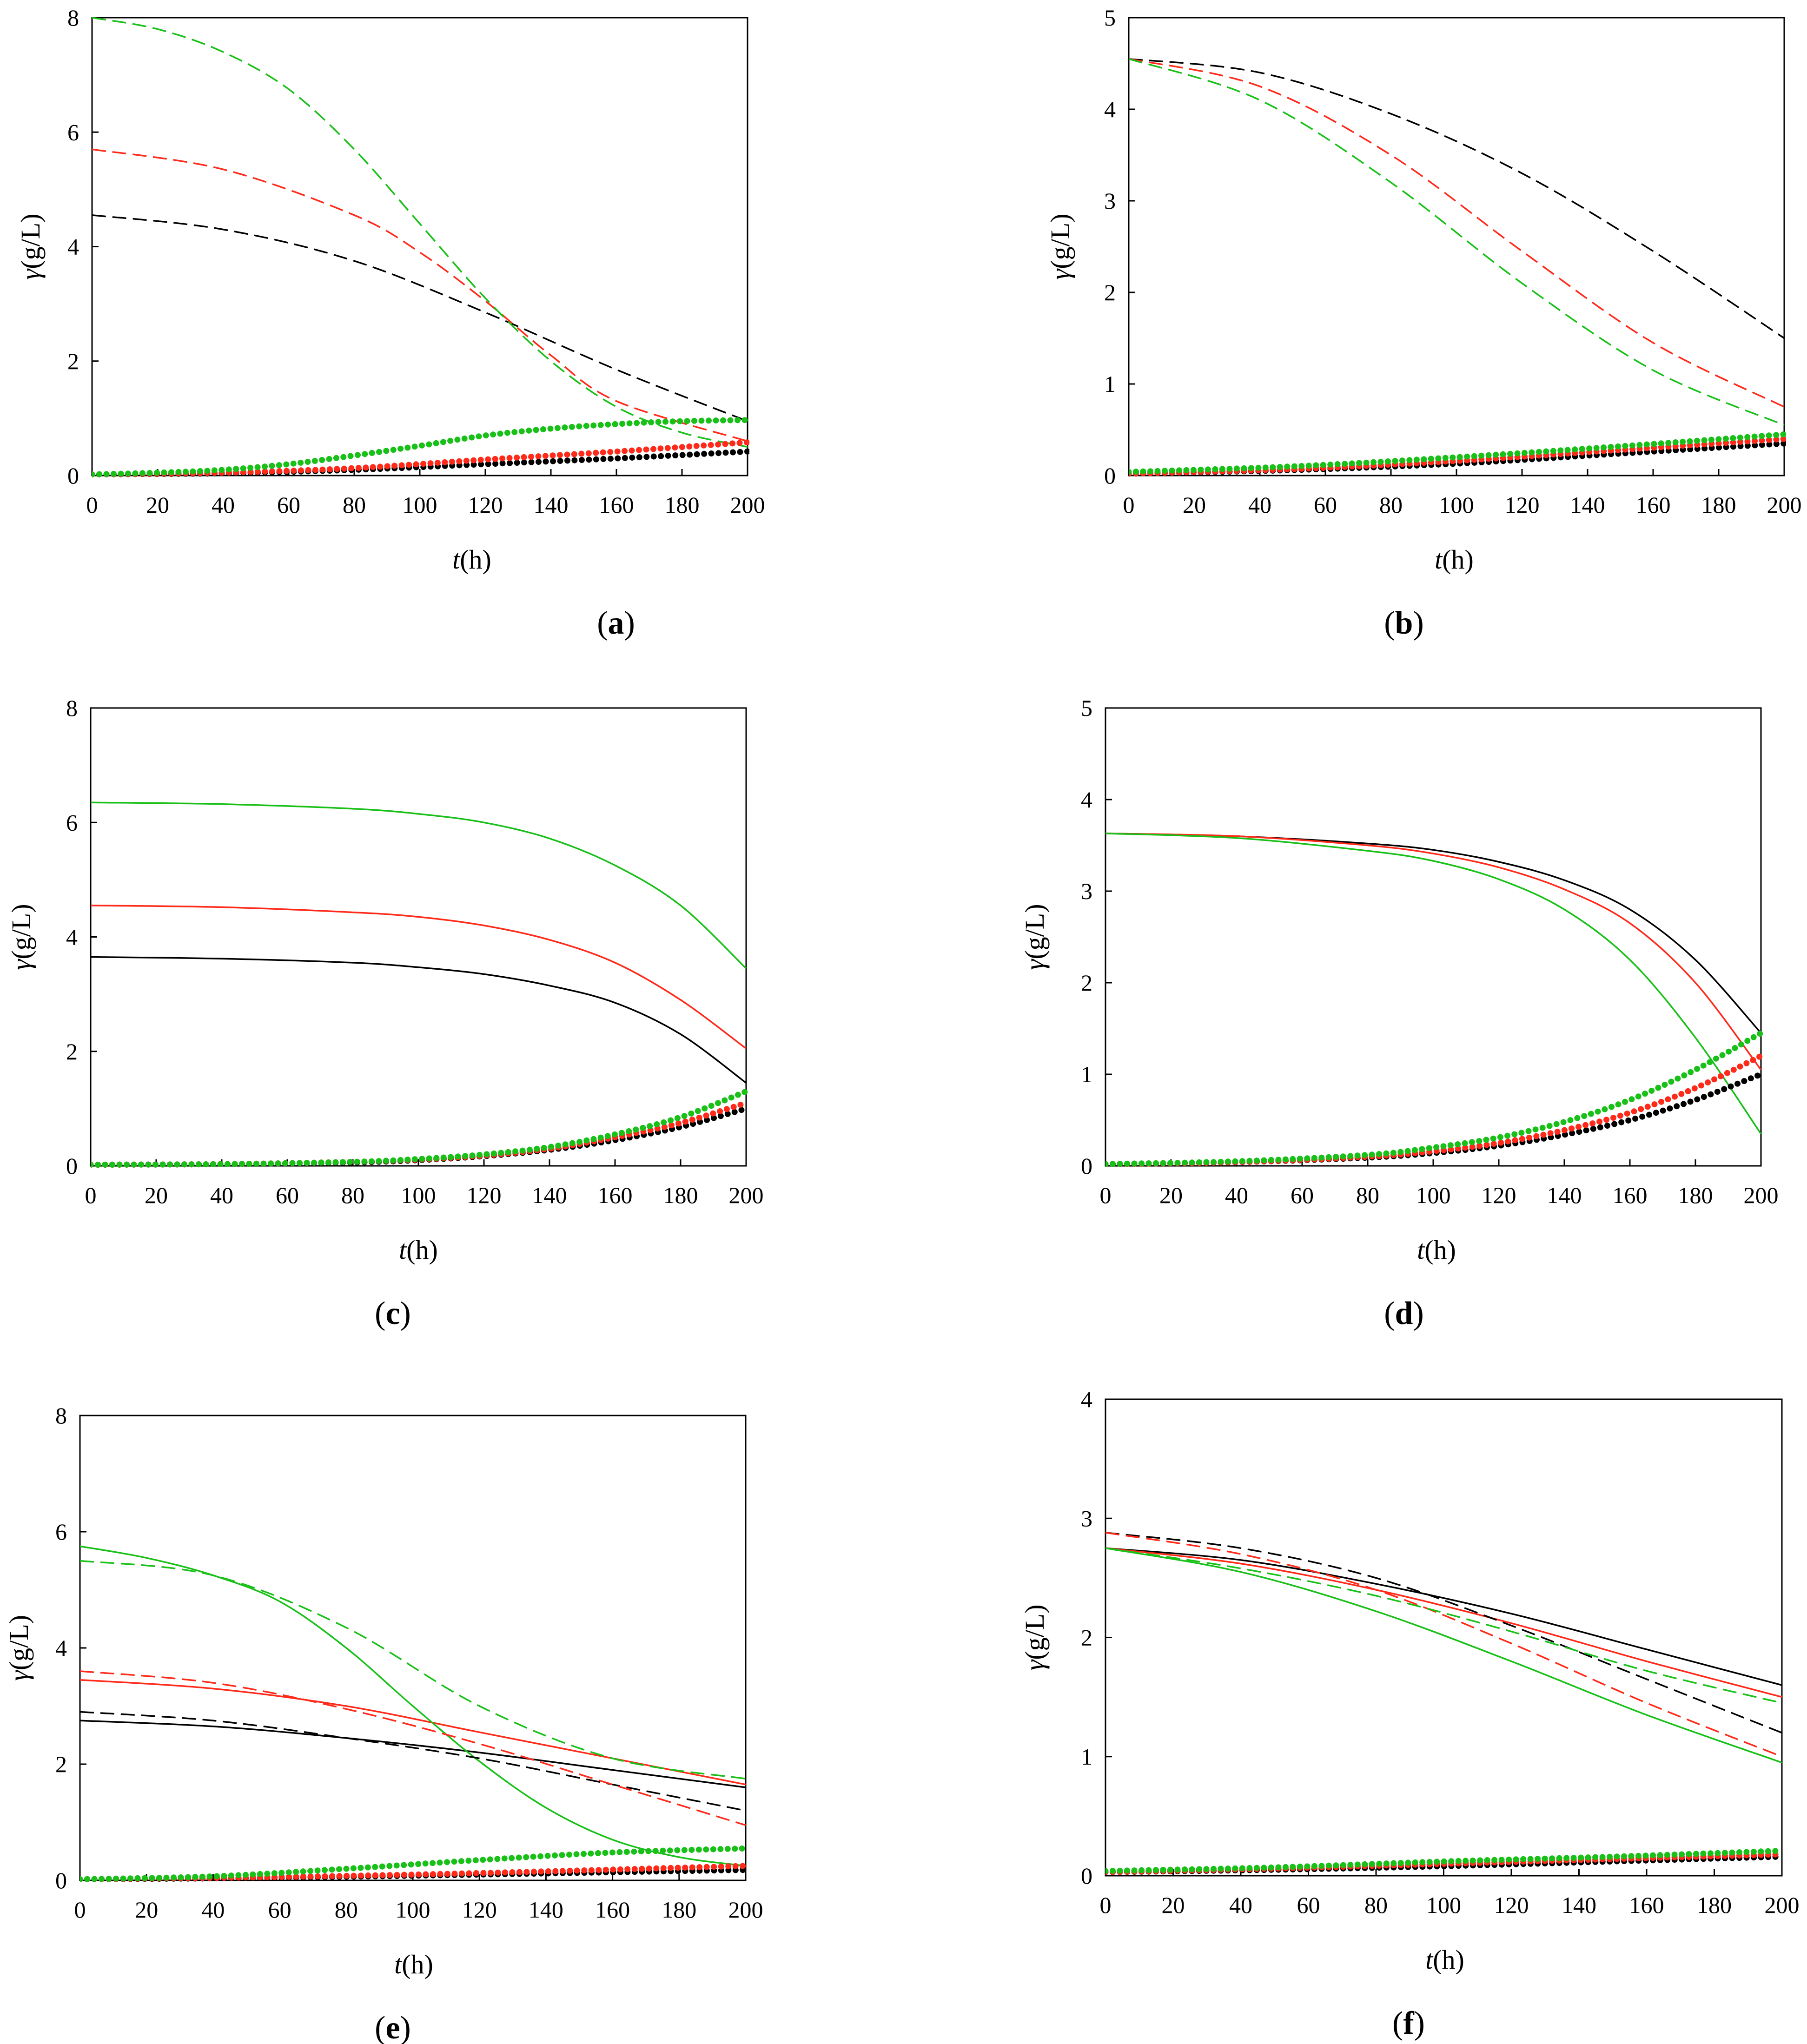  I want to click on x-axis-var: t, so click(398, 1964).